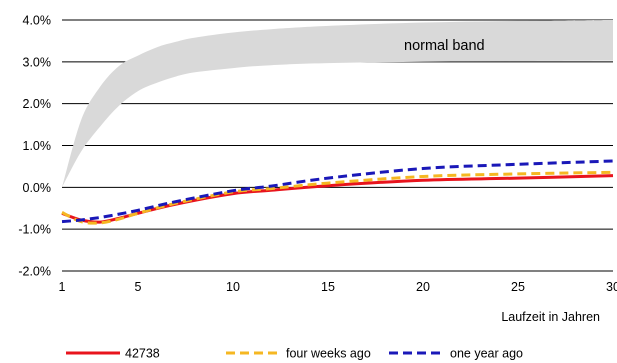 This screenshot has height=363, width=617. Describe the element at coordinates (611, 287) in the screenshot. I see `x-tick-label: 30` at that location.